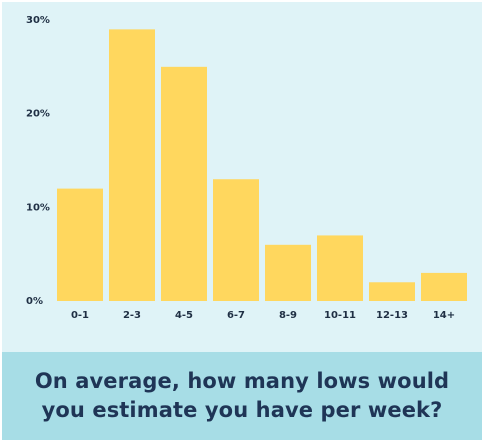 The width and height of the screenshot is (484, 442). I want to click on y-tick-label: 0%, so click(34, 301).